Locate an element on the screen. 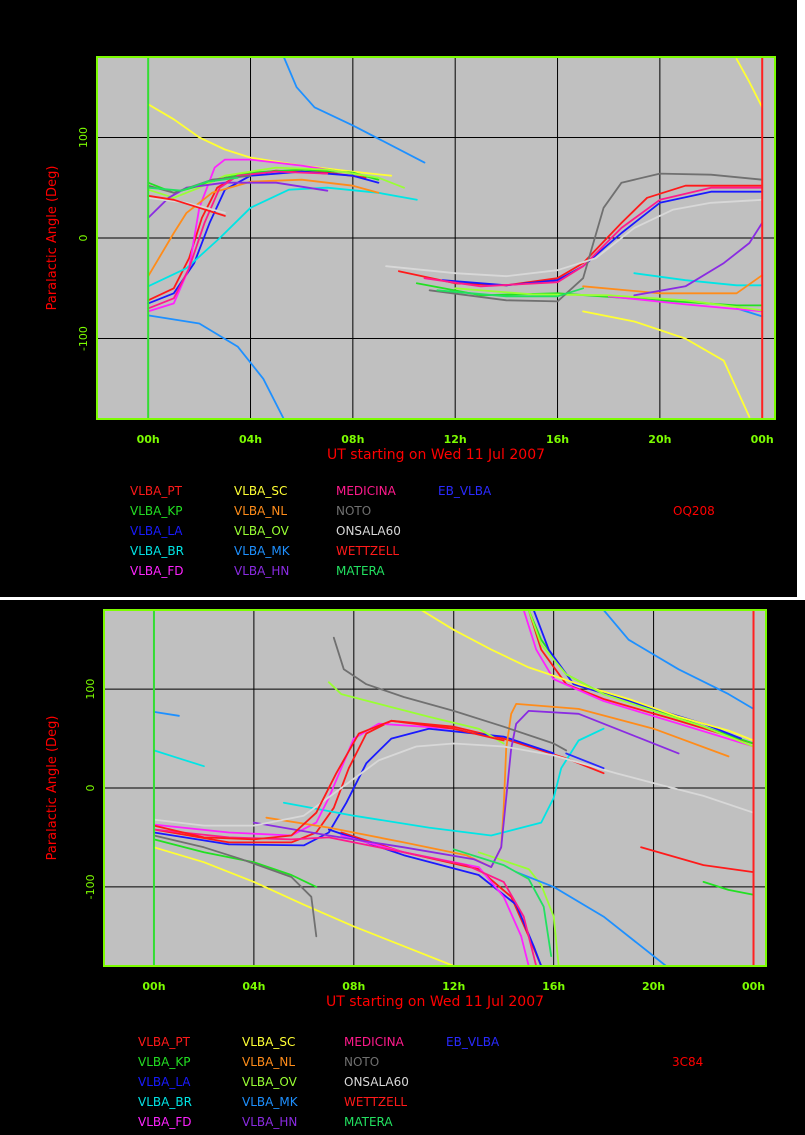 Image resolution: width=805 pixels, height=1135 pixels. legend-item-medicina: MEDICINA is located at coordinates (366, 491).